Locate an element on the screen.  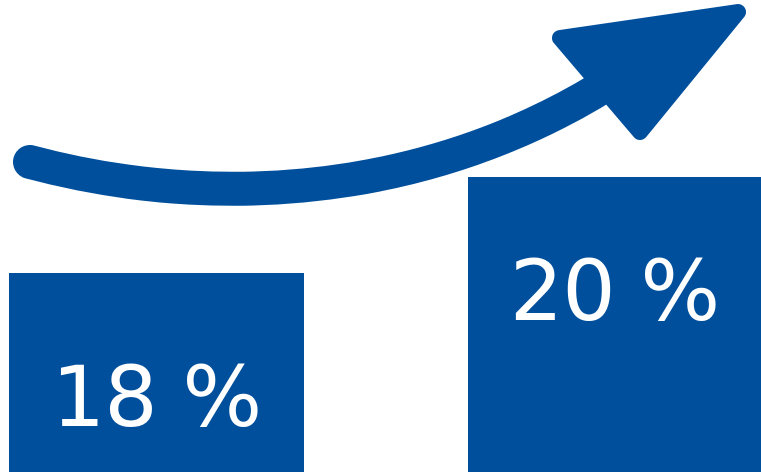
bar-before-value: 18 % is located at coordinates (156, 396).